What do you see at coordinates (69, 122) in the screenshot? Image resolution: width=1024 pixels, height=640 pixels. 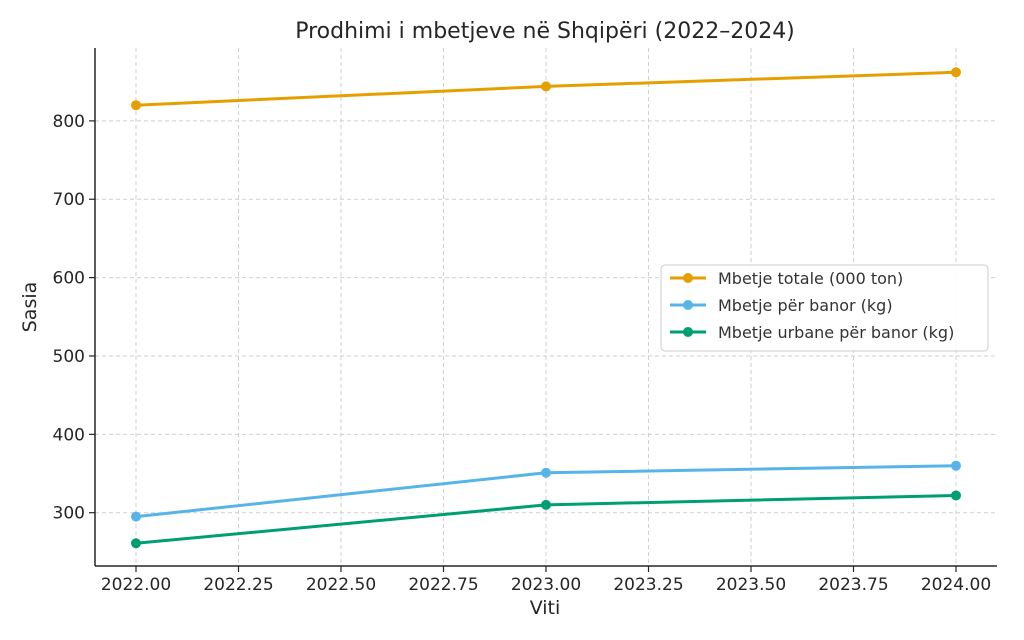 I see `y-tick-label: 800` at bounding box center [69, 122].